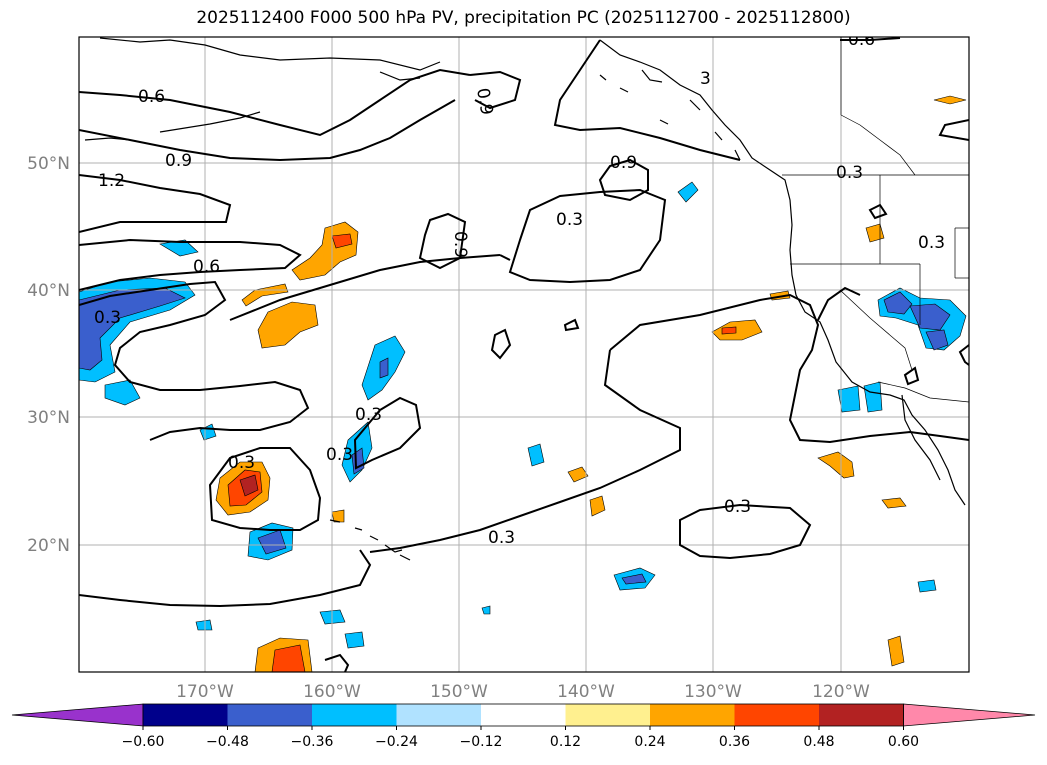 The image size is (1047, 765). I want to click on svg-text: 150°W, so click(459, 692).